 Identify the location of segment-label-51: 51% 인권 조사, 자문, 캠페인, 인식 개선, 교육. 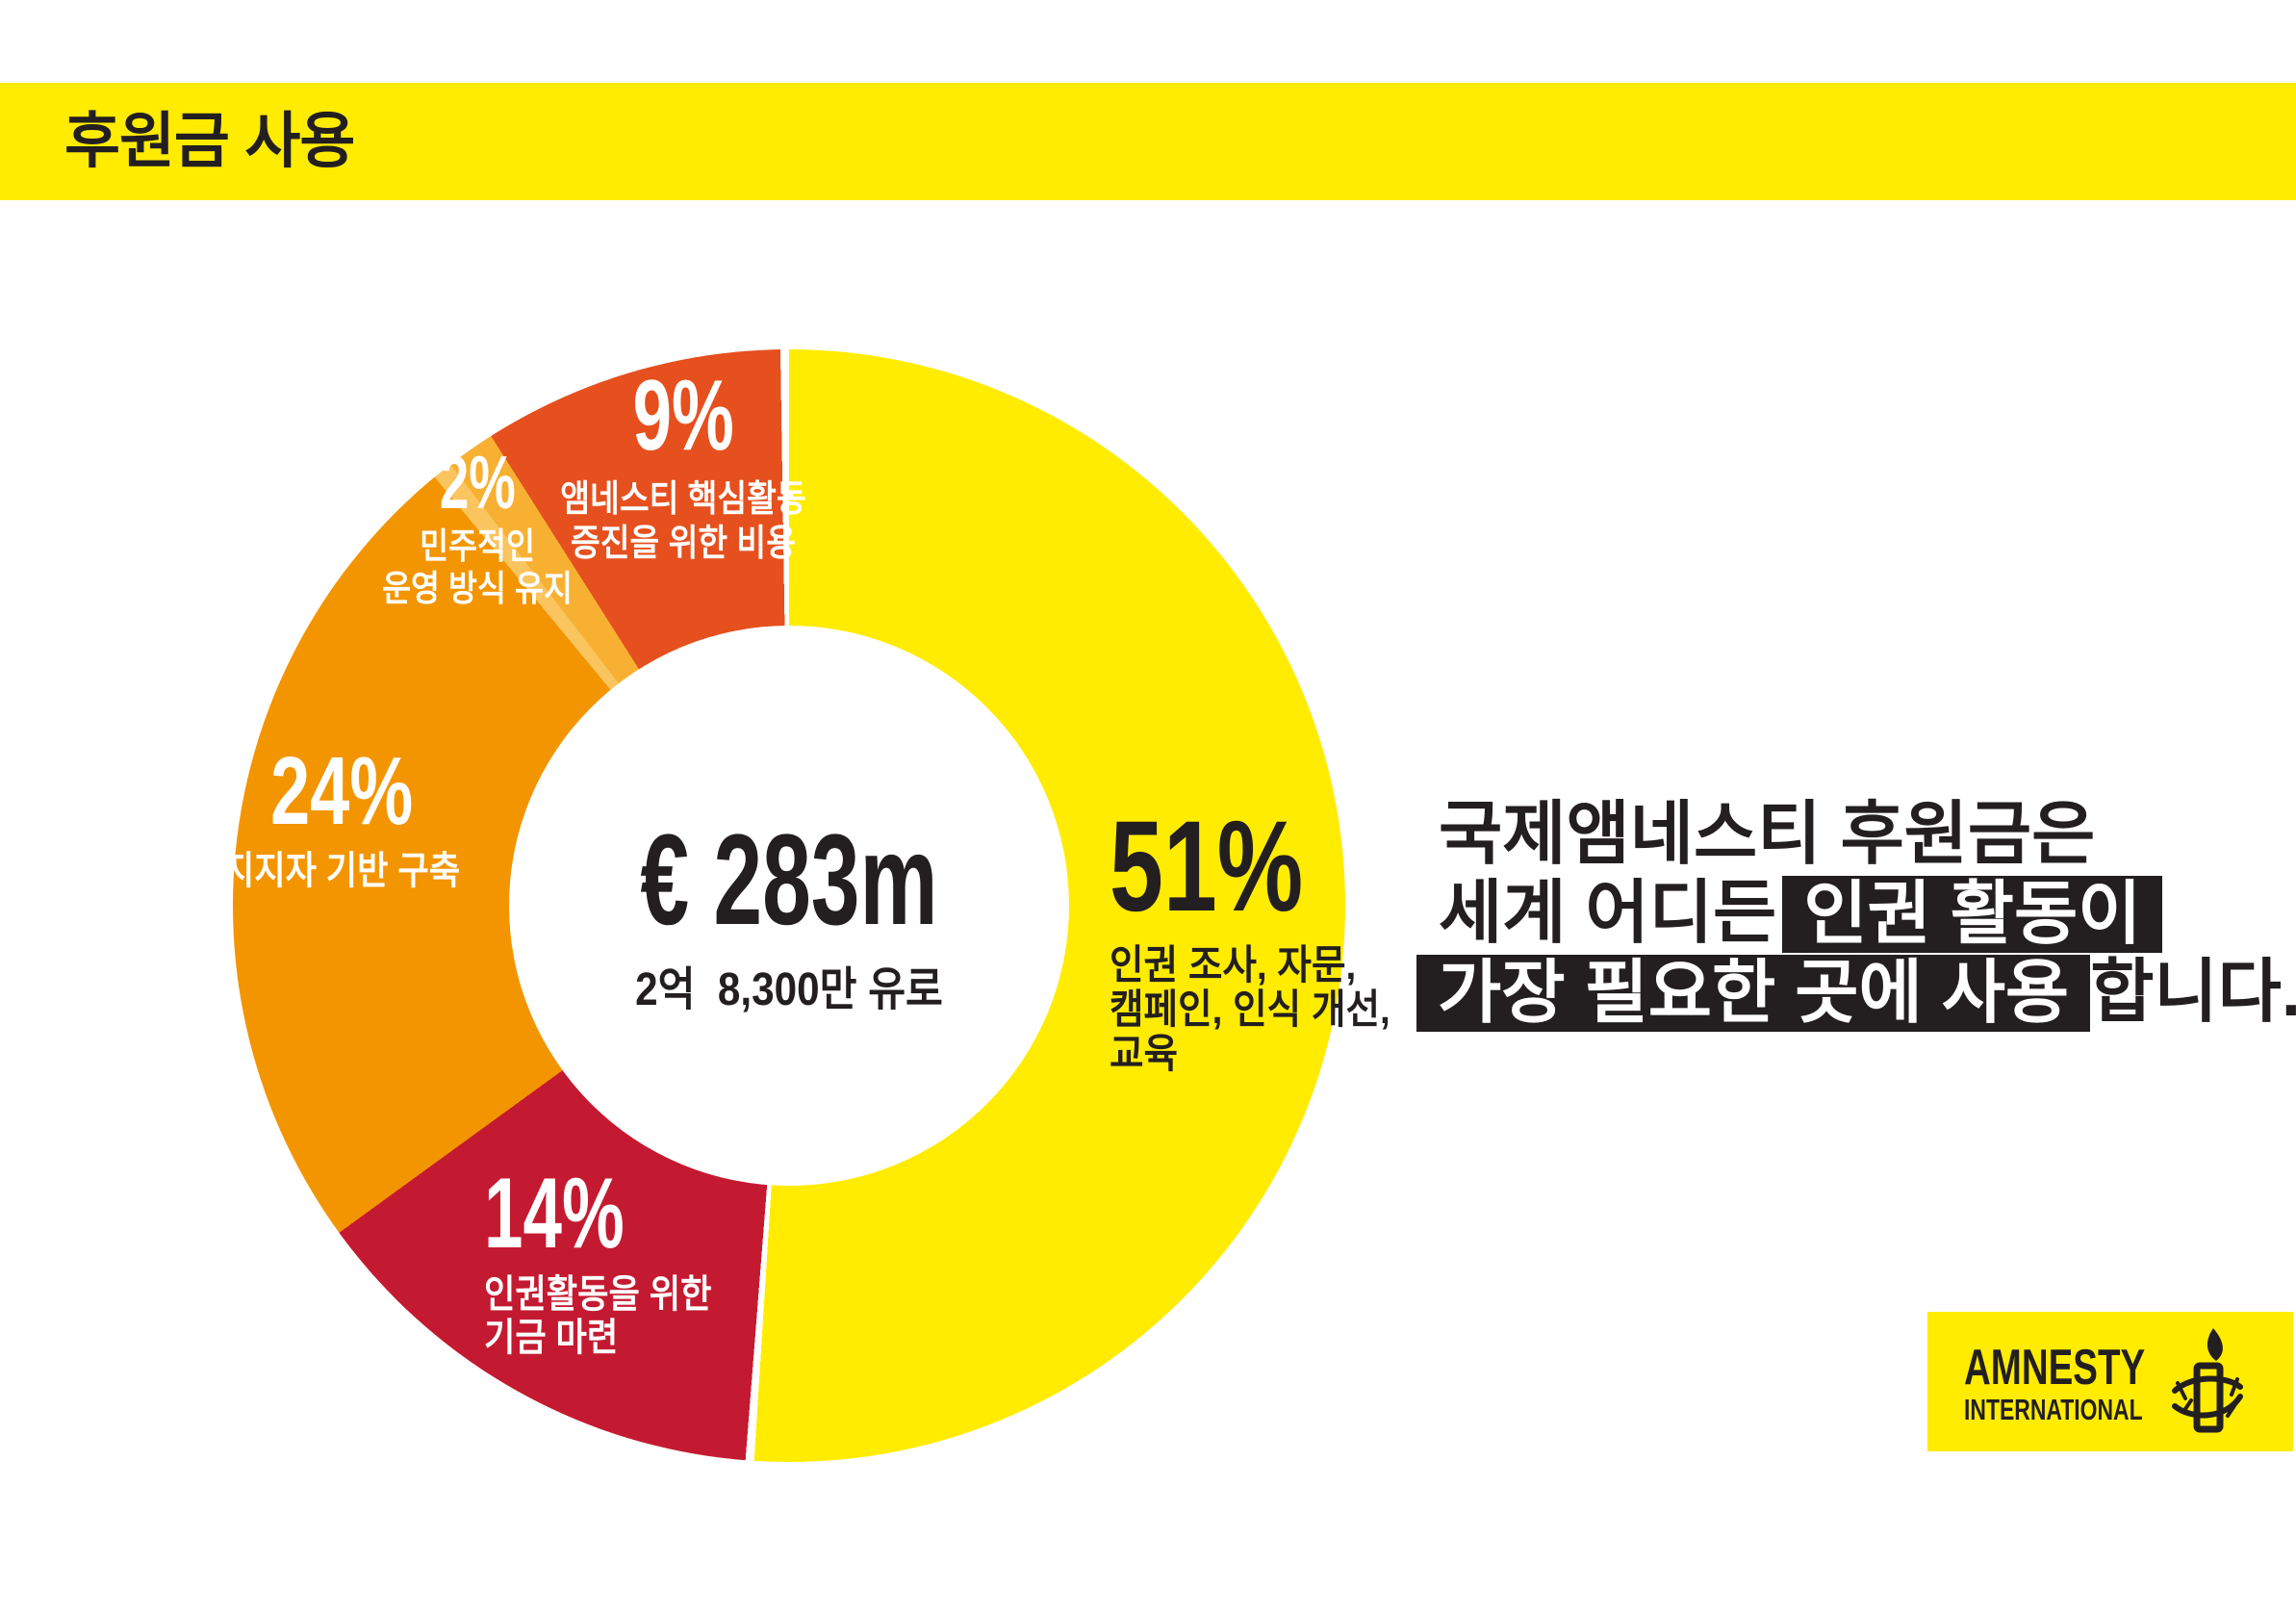
(1262, 940).